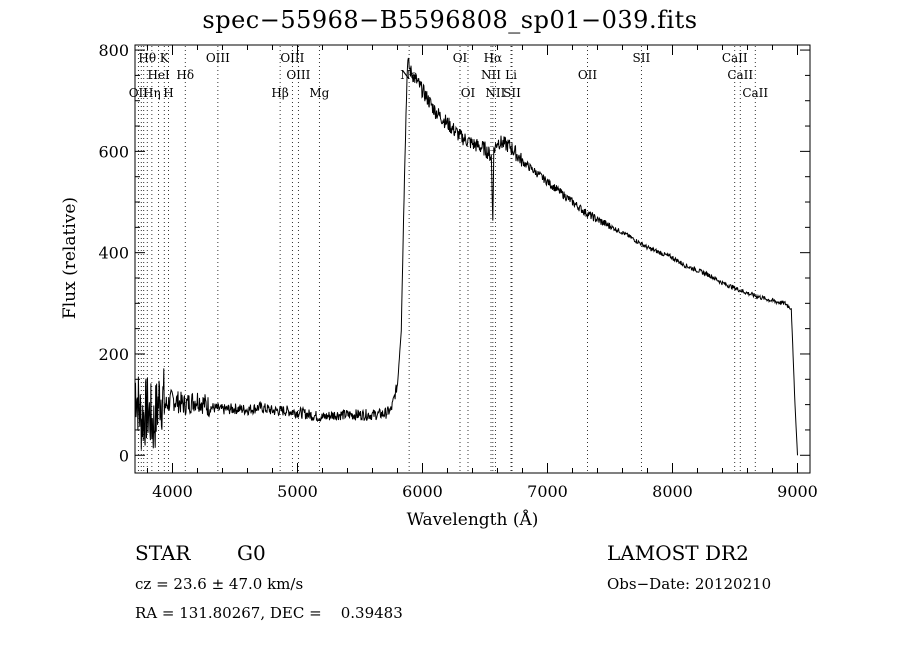 The width and height of the screenshot is (900, 650). What do you see at coordinates (185, 75) in the screenshot?
I see `line-label: Hδ` at bounding box center [185, 75].